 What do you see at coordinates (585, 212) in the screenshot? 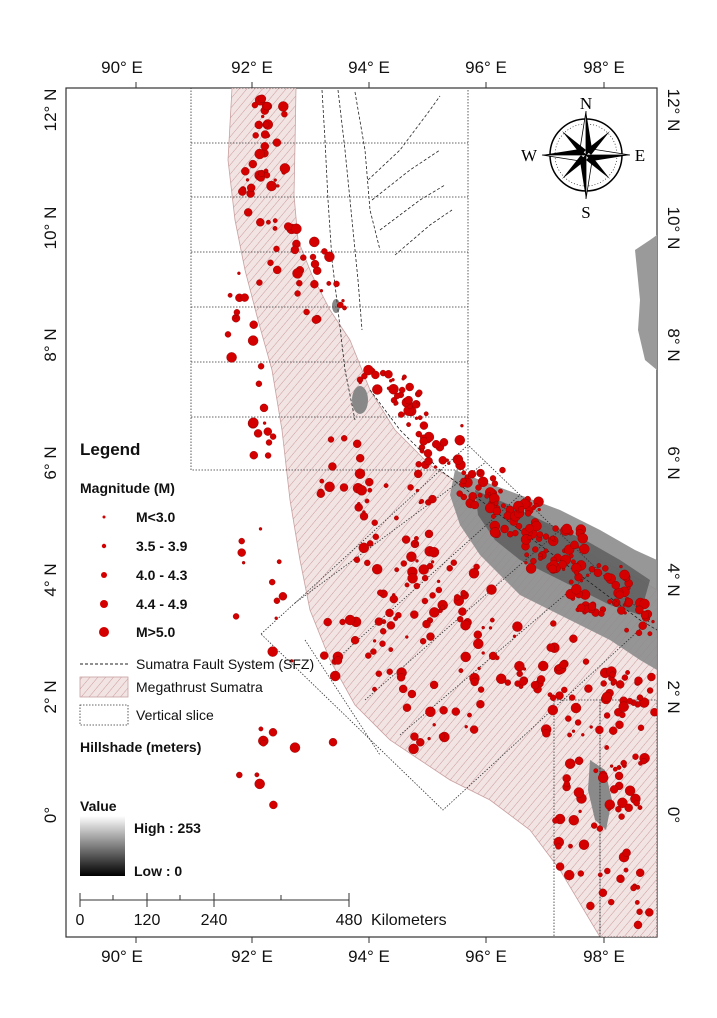
I see `compass-south-label: S` at bounding box center [585, 212].